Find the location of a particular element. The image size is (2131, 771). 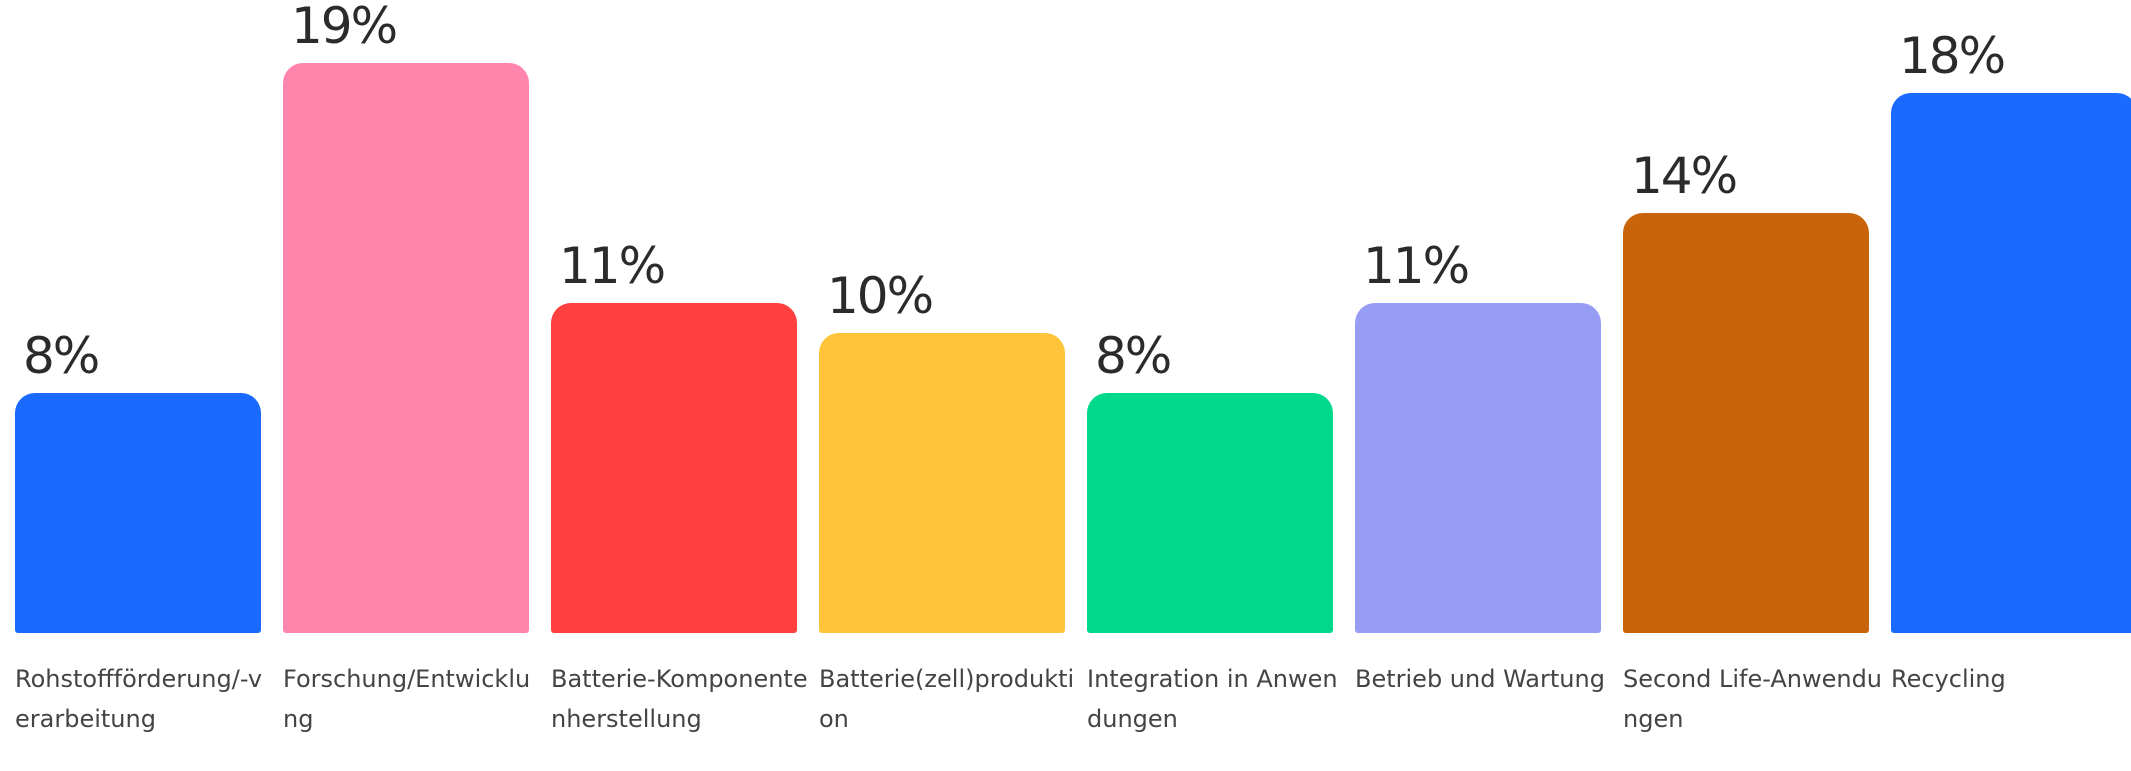

value-label: 10% is located at coordinates (880, 296).